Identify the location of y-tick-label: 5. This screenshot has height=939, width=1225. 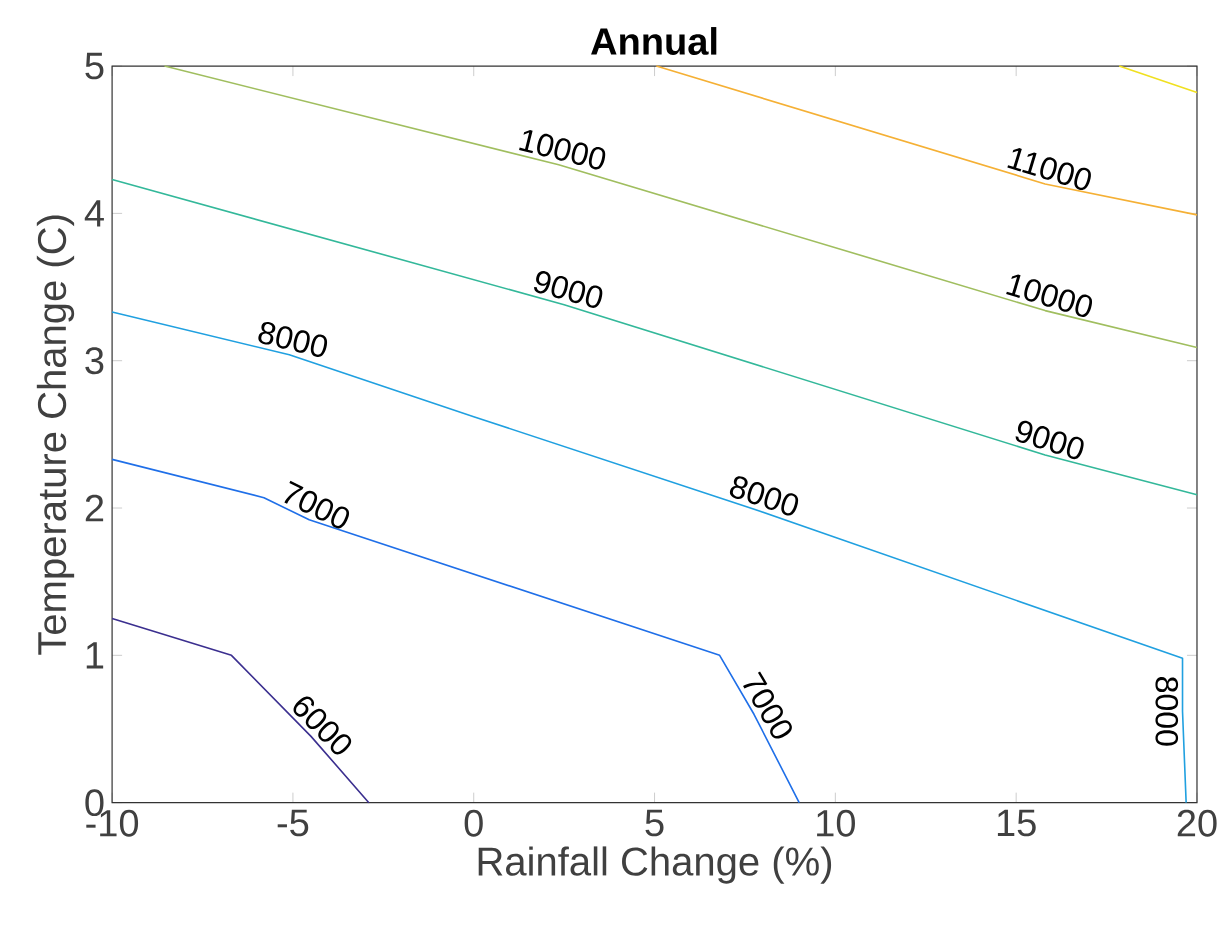
(94, 66).